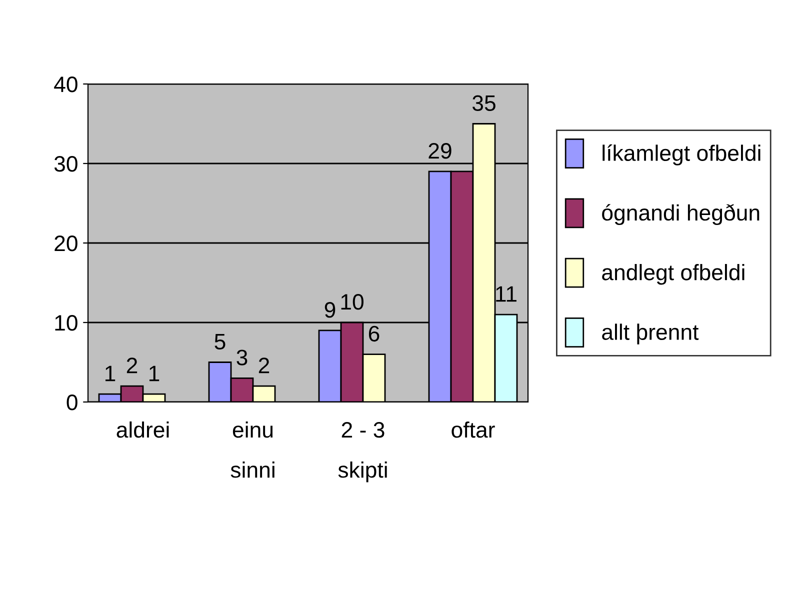 This screenshot has height=600, width=800. Describe the element at coordinates (252, 449) in the screenshot. I see `x-tick-label: einu sinni` at that location.